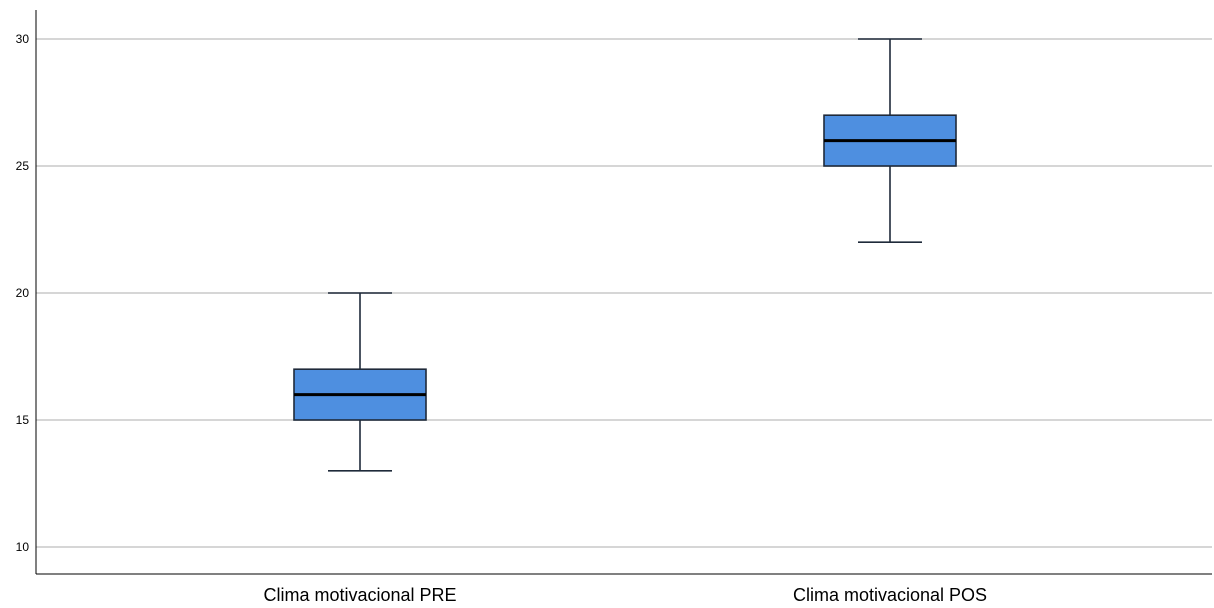 Image resolution: width=1214 pixels, height=608 pixels. What do you see at coordinates (890, 595) in the screenshot?
I see `x-category-label-2: Clima motivacional POS` at bounding box center [890, 595].